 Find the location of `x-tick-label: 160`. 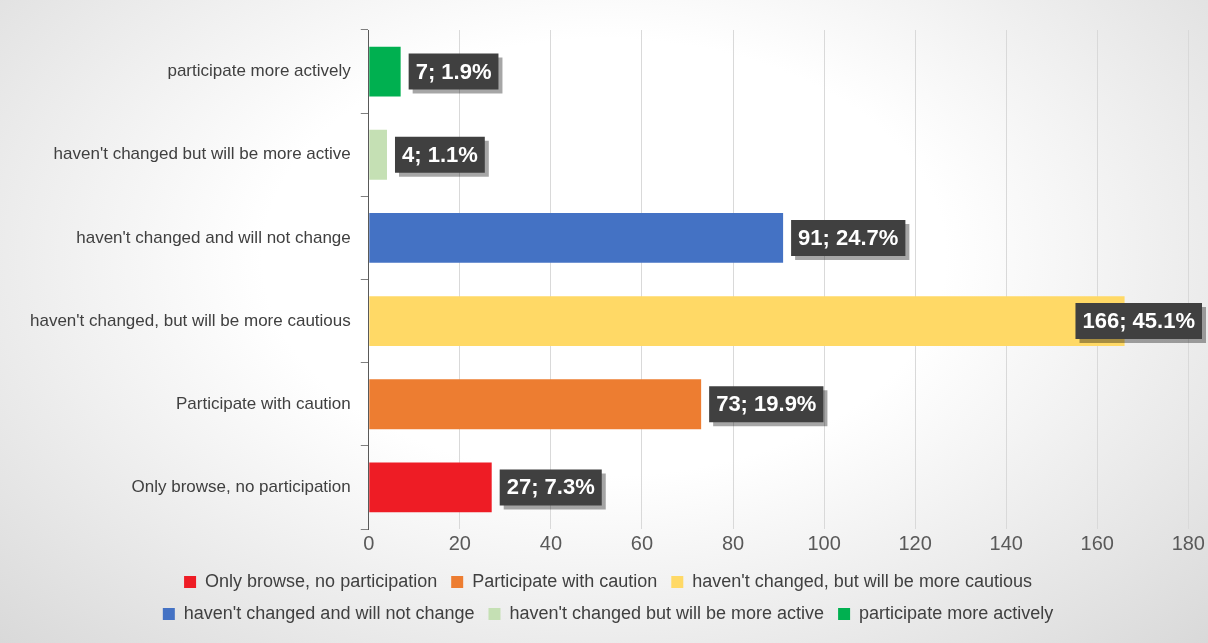

x-tick-label: 160 is located at coordinates (1097, 542).